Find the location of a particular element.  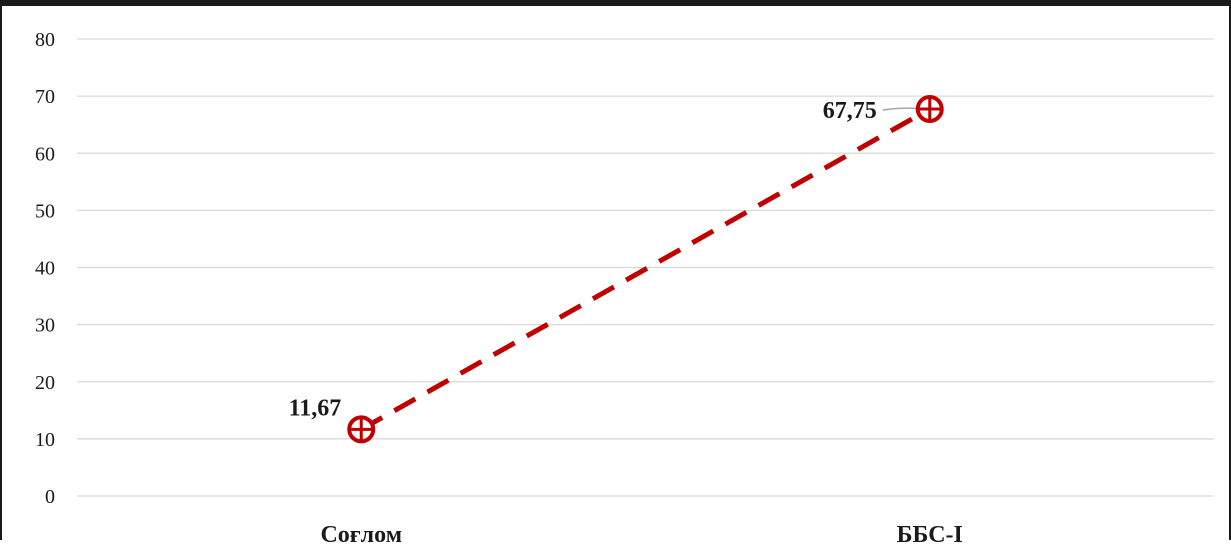

y-tick-label: 80 is located at coordinates (45, 40).